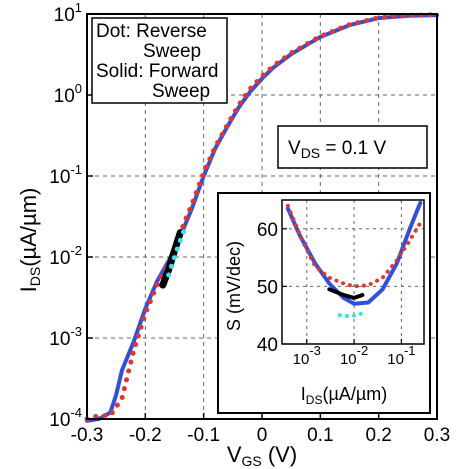 The image size is (466, 469). Describe the element at coordinates (307, 355) in the screenshot. I see `inset-x-tick-label: 10⁻³` at that location.